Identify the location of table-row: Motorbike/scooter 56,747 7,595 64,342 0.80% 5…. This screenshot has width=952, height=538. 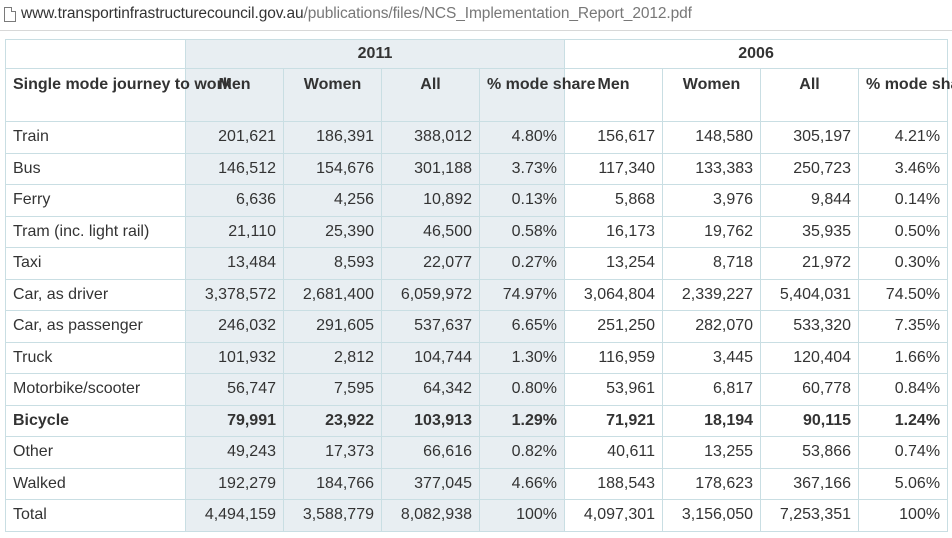
(477, 389).